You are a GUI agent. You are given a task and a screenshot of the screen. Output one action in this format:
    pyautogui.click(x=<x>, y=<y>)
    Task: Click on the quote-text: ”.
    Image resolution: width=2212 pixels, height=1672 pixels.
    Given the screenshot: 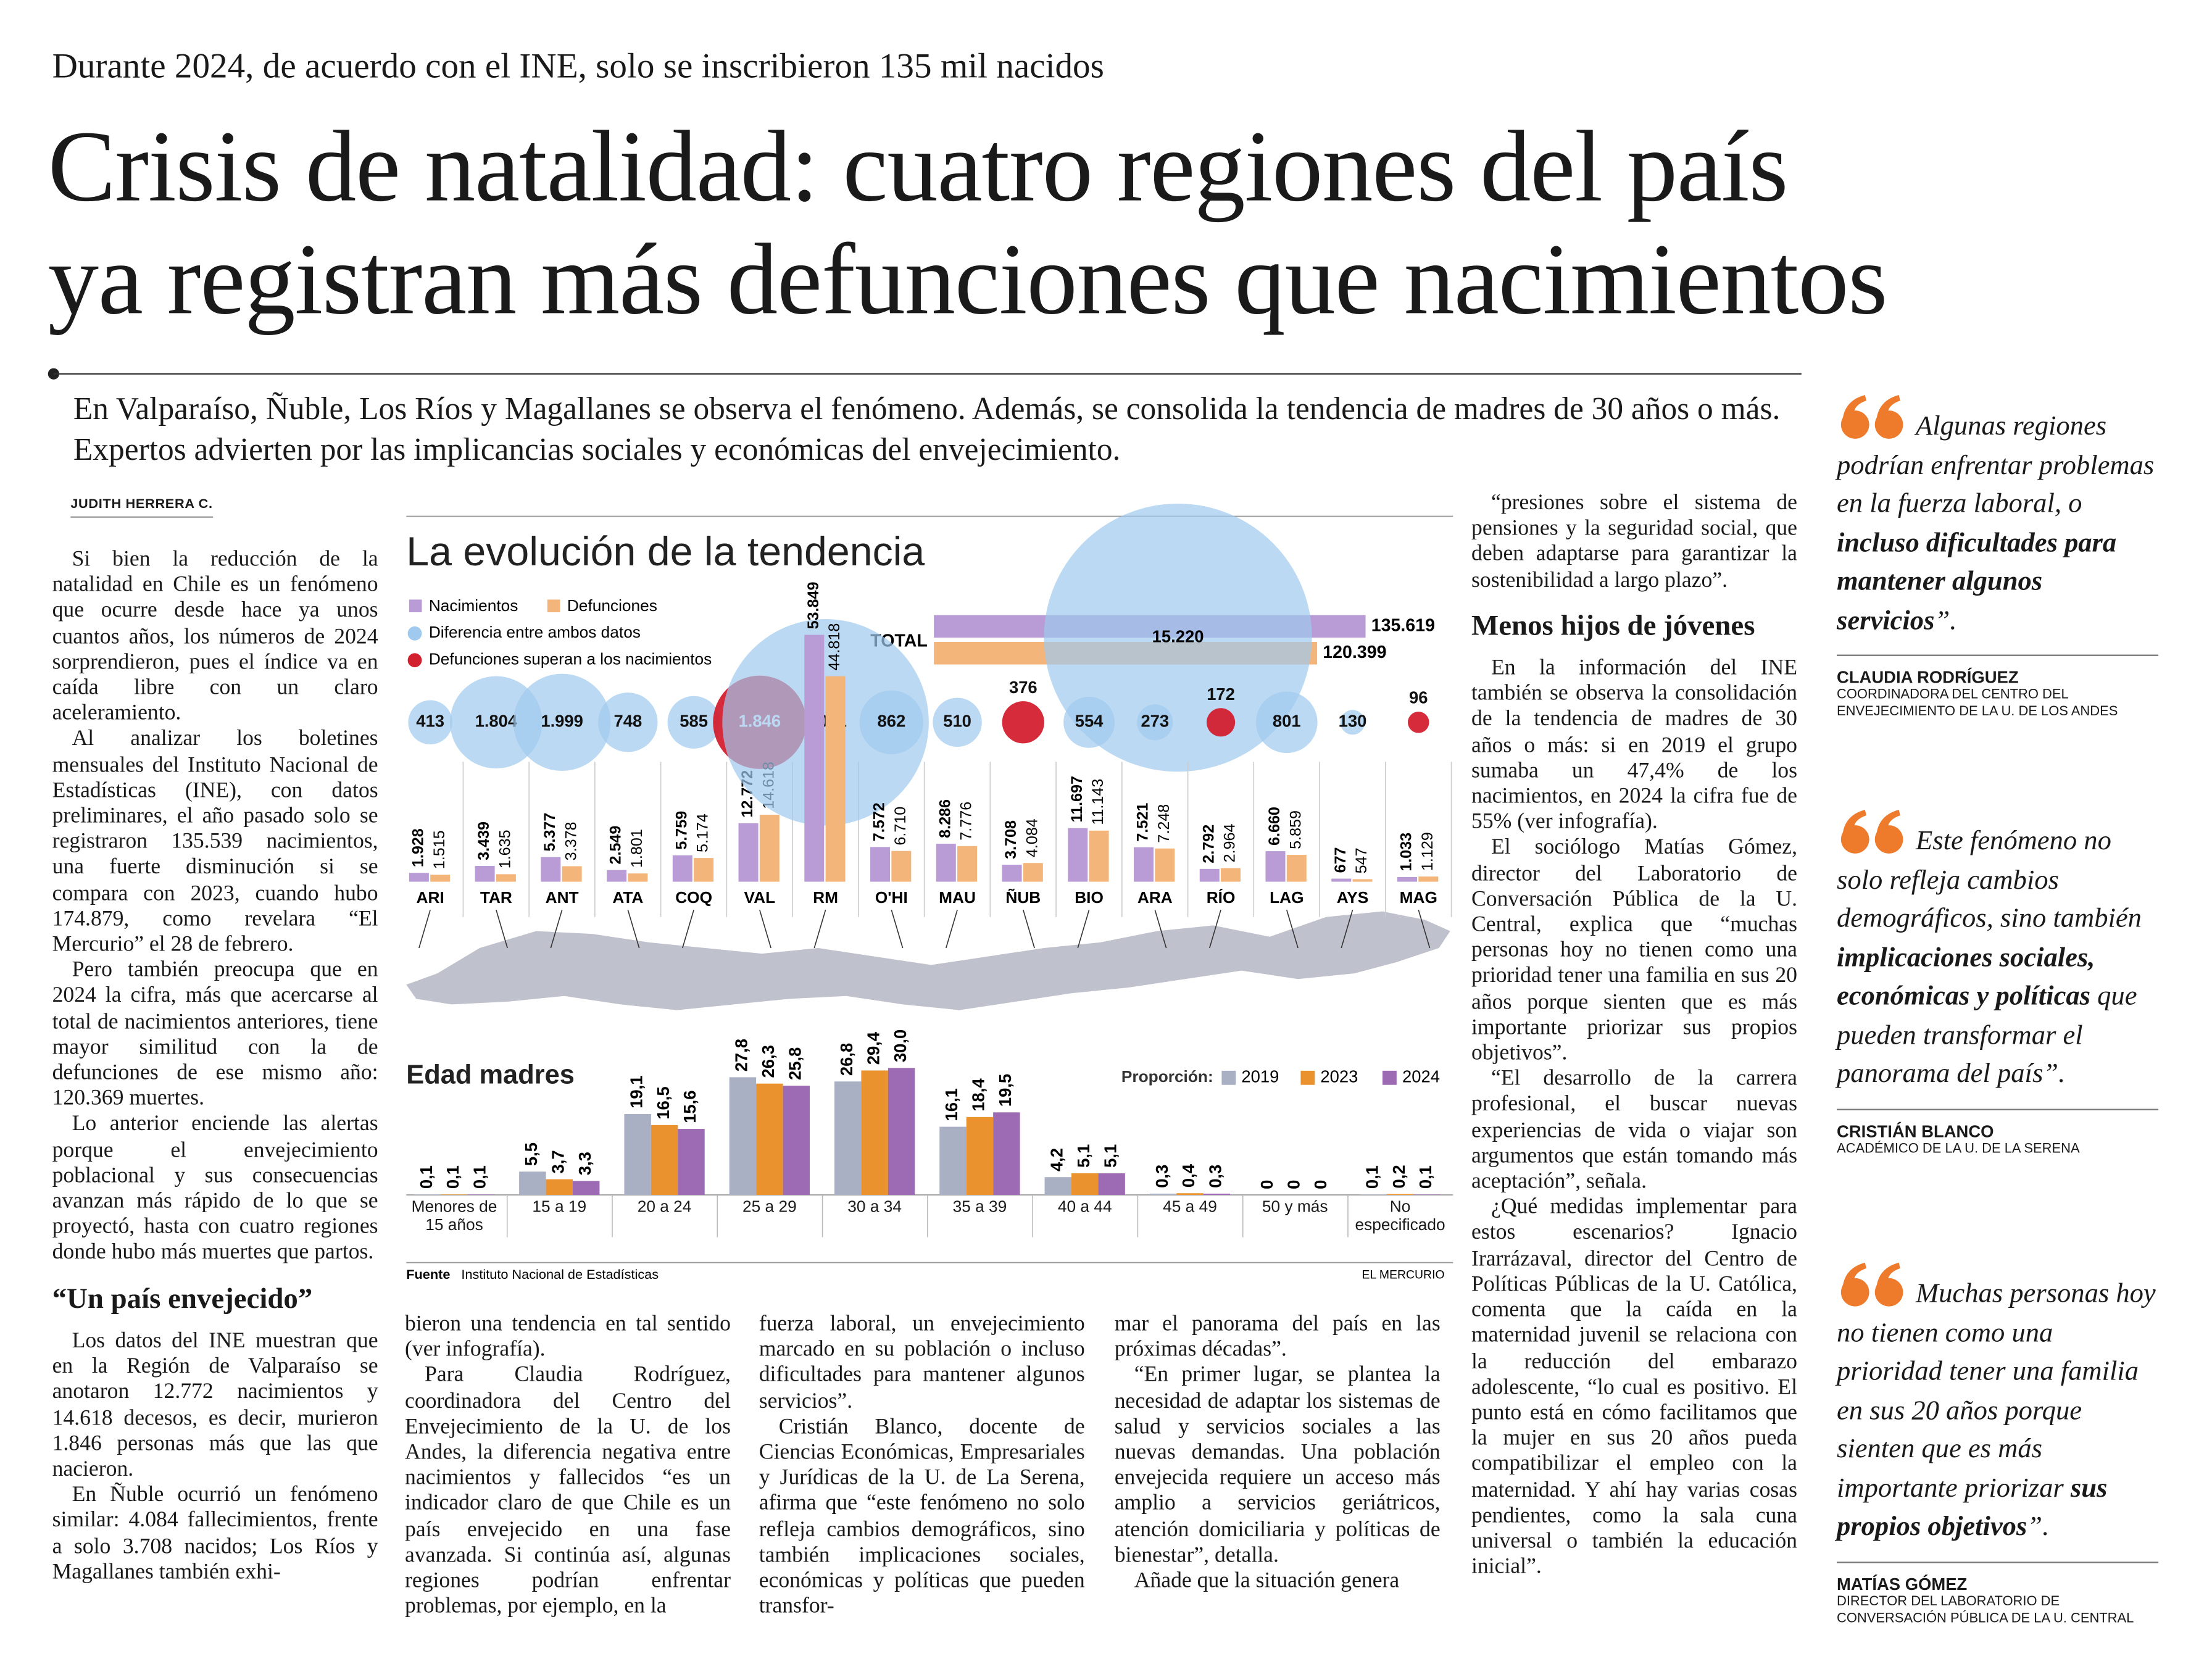 What is the action you would take?
    pyautogui.click(x=2038, y=1527)
    